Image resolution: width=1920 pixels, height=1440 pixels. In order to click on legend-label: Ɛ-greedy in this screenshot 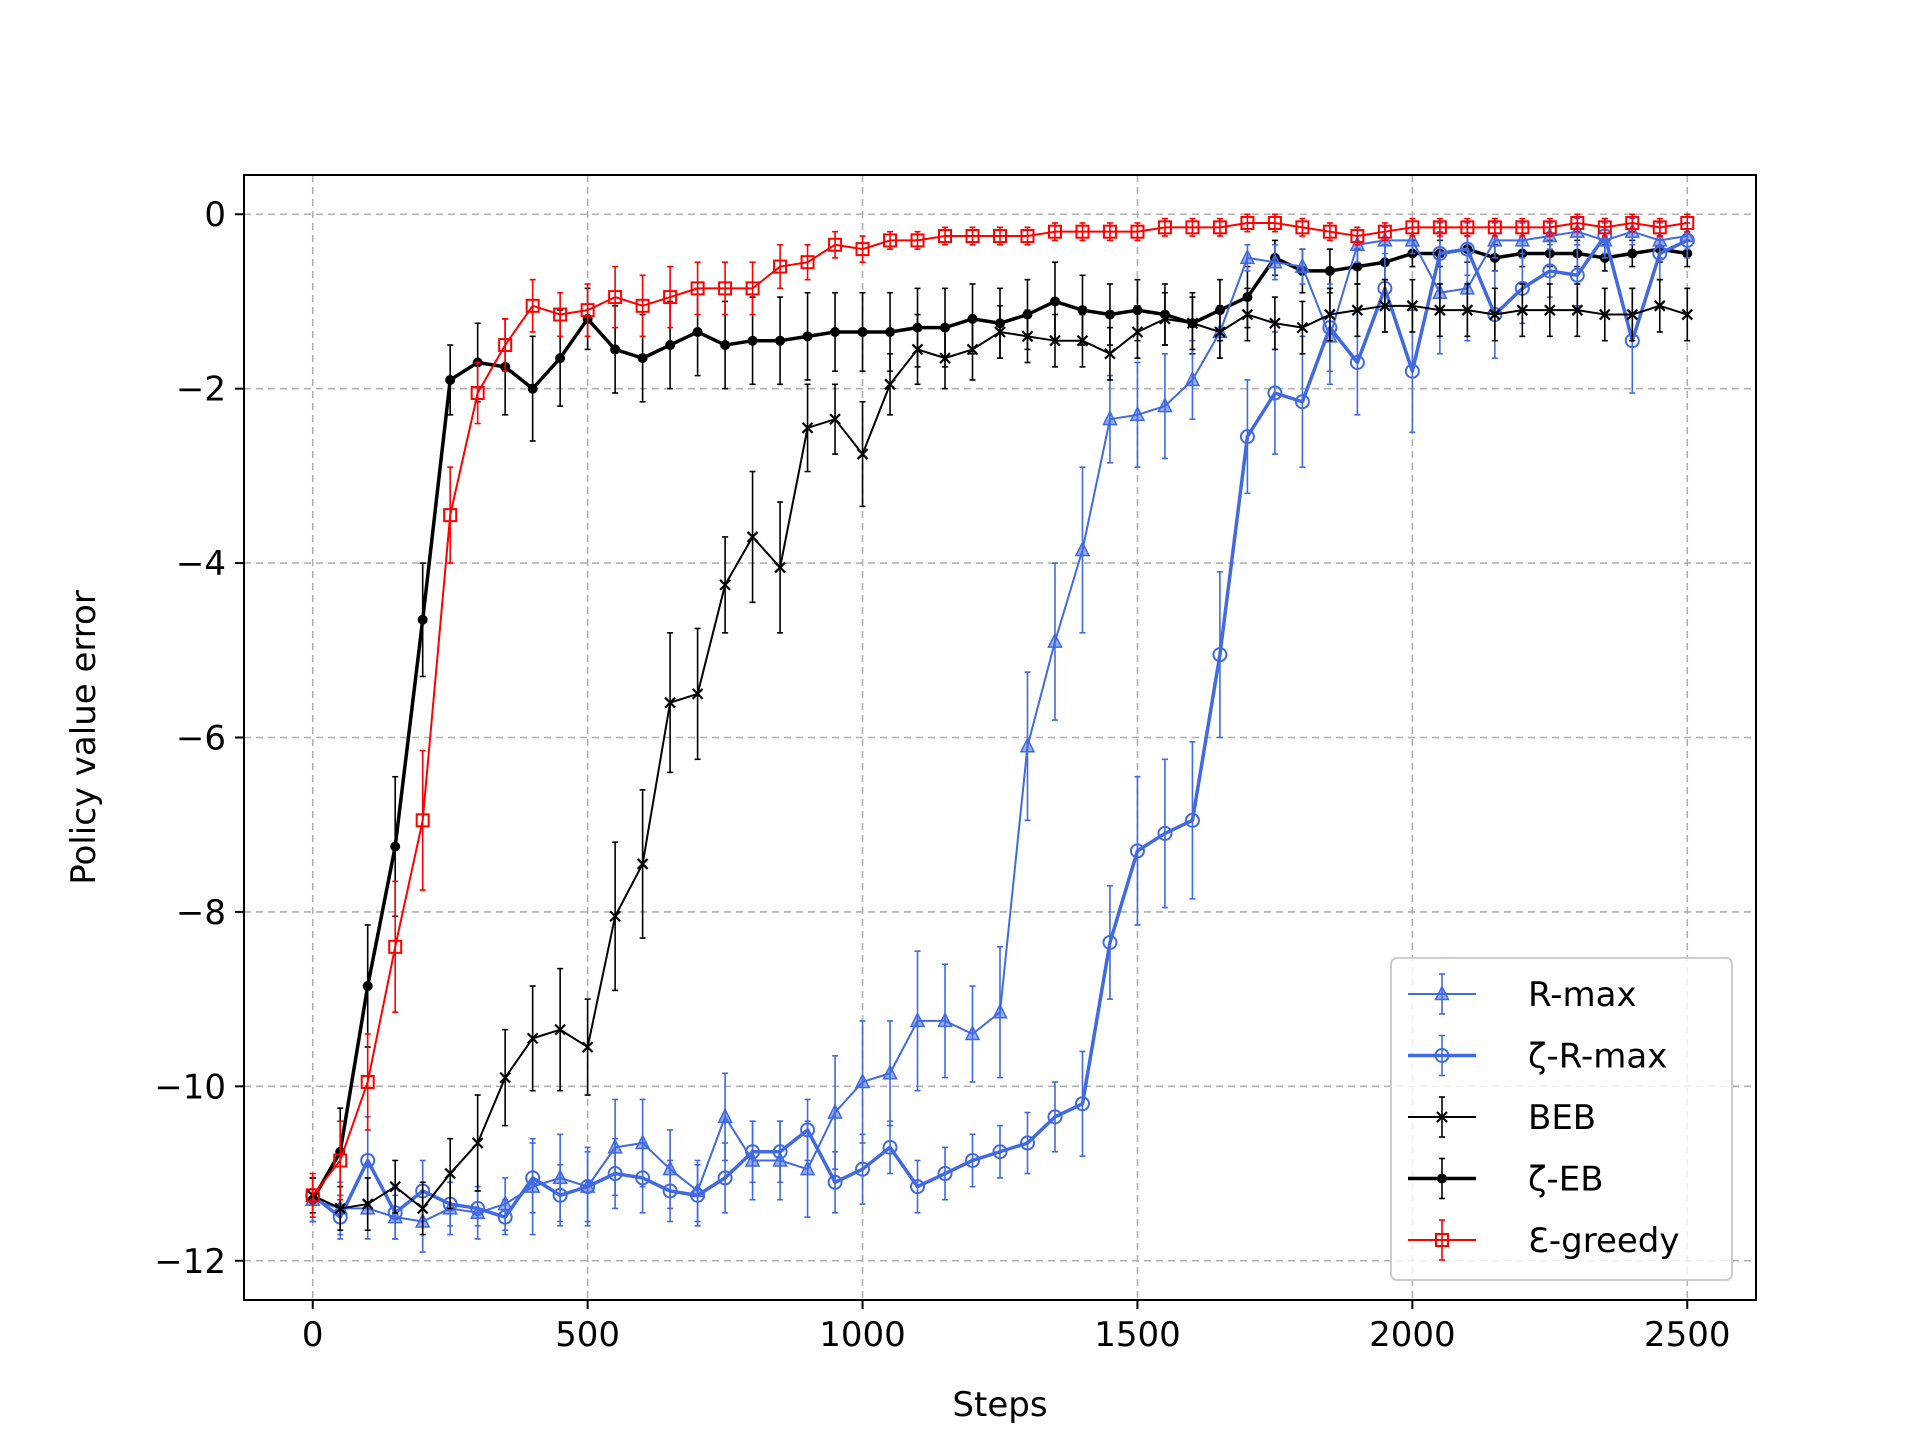, I will do `click(1604, 1241)`.